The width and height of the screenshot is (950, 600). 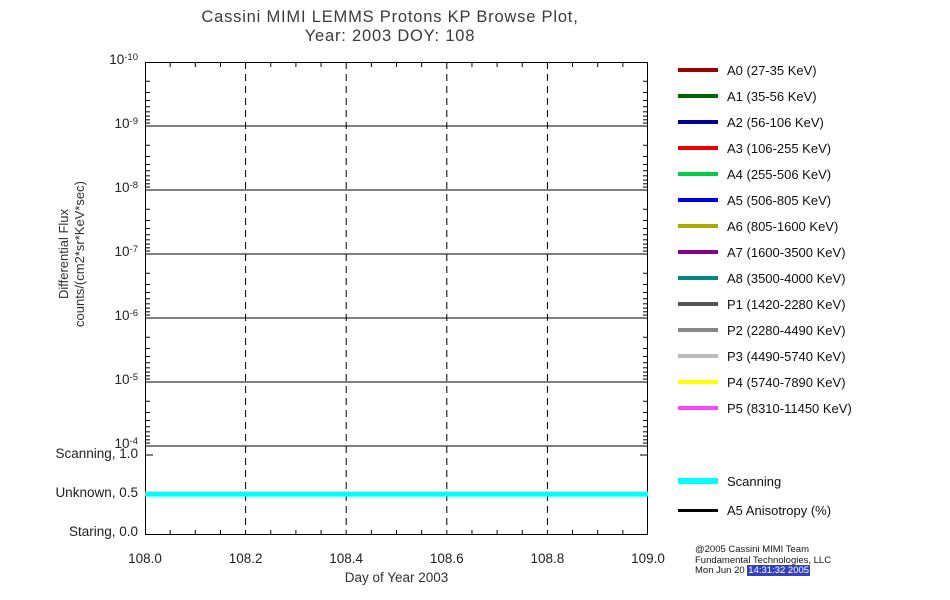 What do you see at coordinates (145, 558) in the screenshot?
I see `x-tick-label: 108.0` at bounding box center [145, 558].